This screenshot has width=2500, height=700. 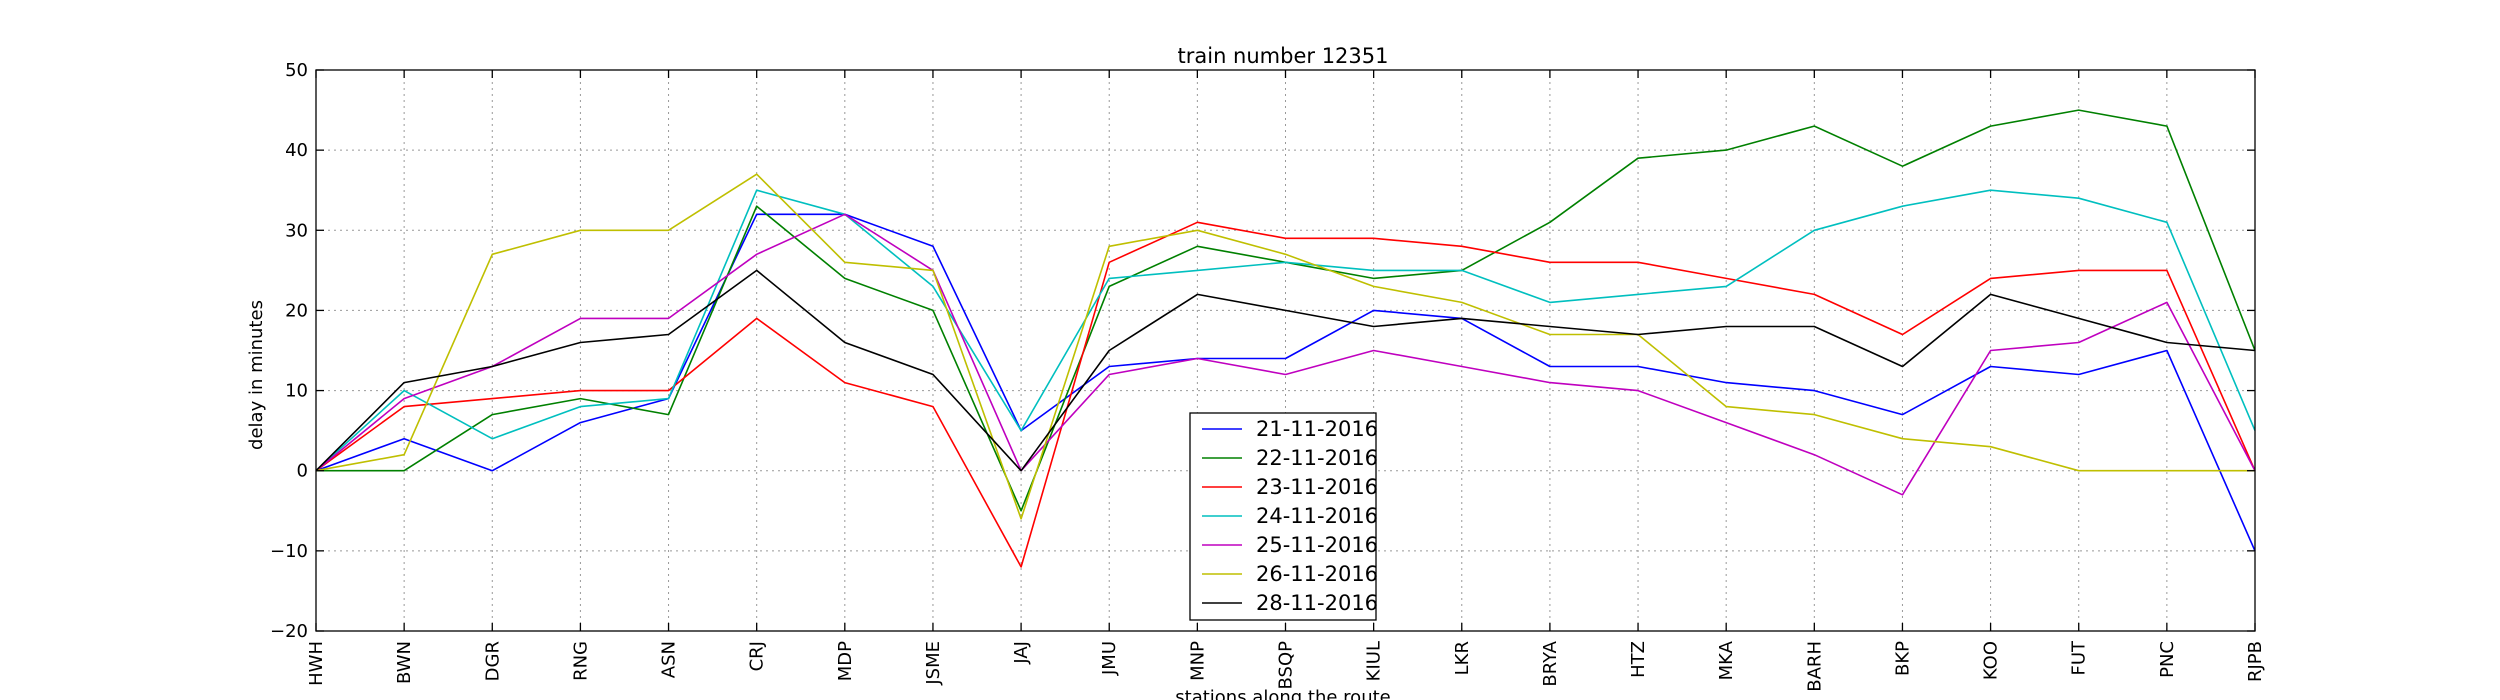 What do you see at coordinates (580, 661) in the screenshot?
I see `x-tick-label: RNG` at bounding box center [580, 661].